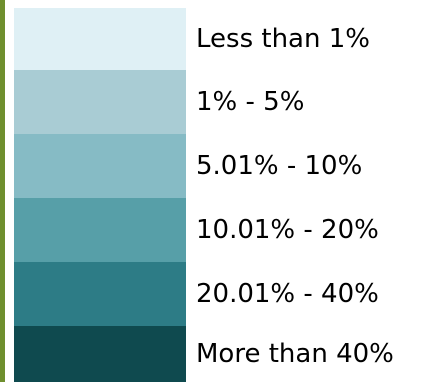  I want to click on bottom-white-border, so click(216, 384).